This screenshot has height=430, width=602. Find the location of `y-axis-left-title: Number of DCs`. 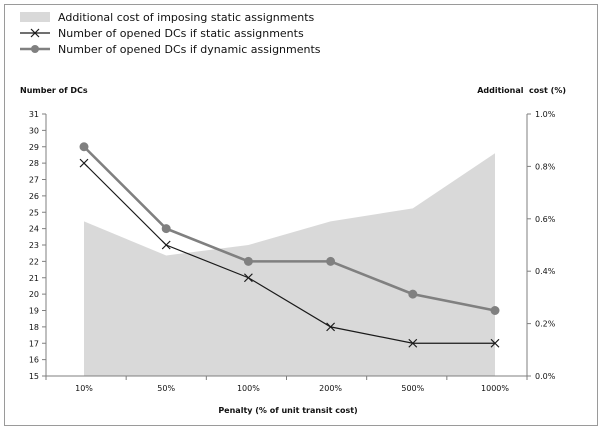

y-axis-left-title: Number of DCs is located at coordinates (54, 90).